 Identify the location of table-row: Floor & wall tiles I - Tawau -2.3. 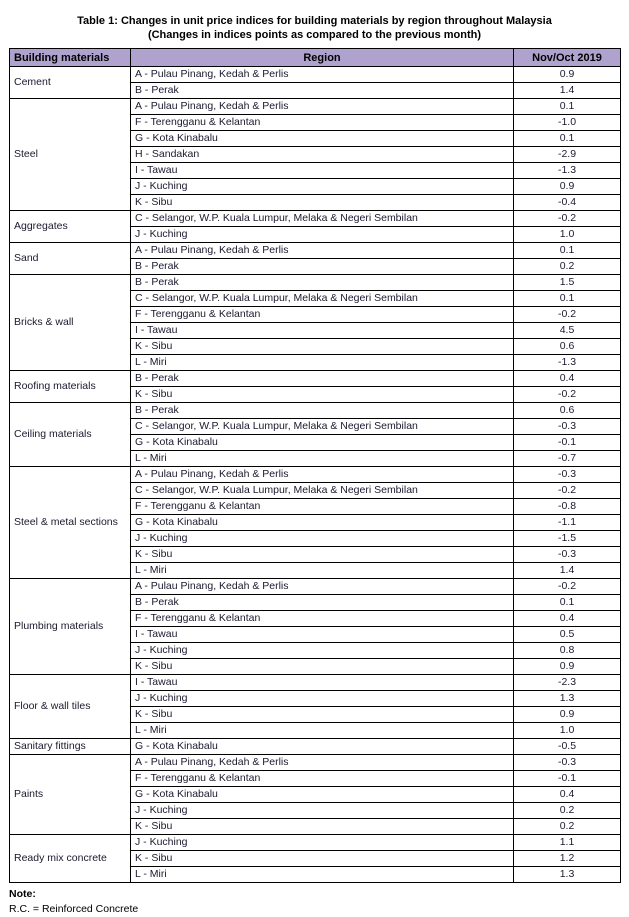
(315, 706).